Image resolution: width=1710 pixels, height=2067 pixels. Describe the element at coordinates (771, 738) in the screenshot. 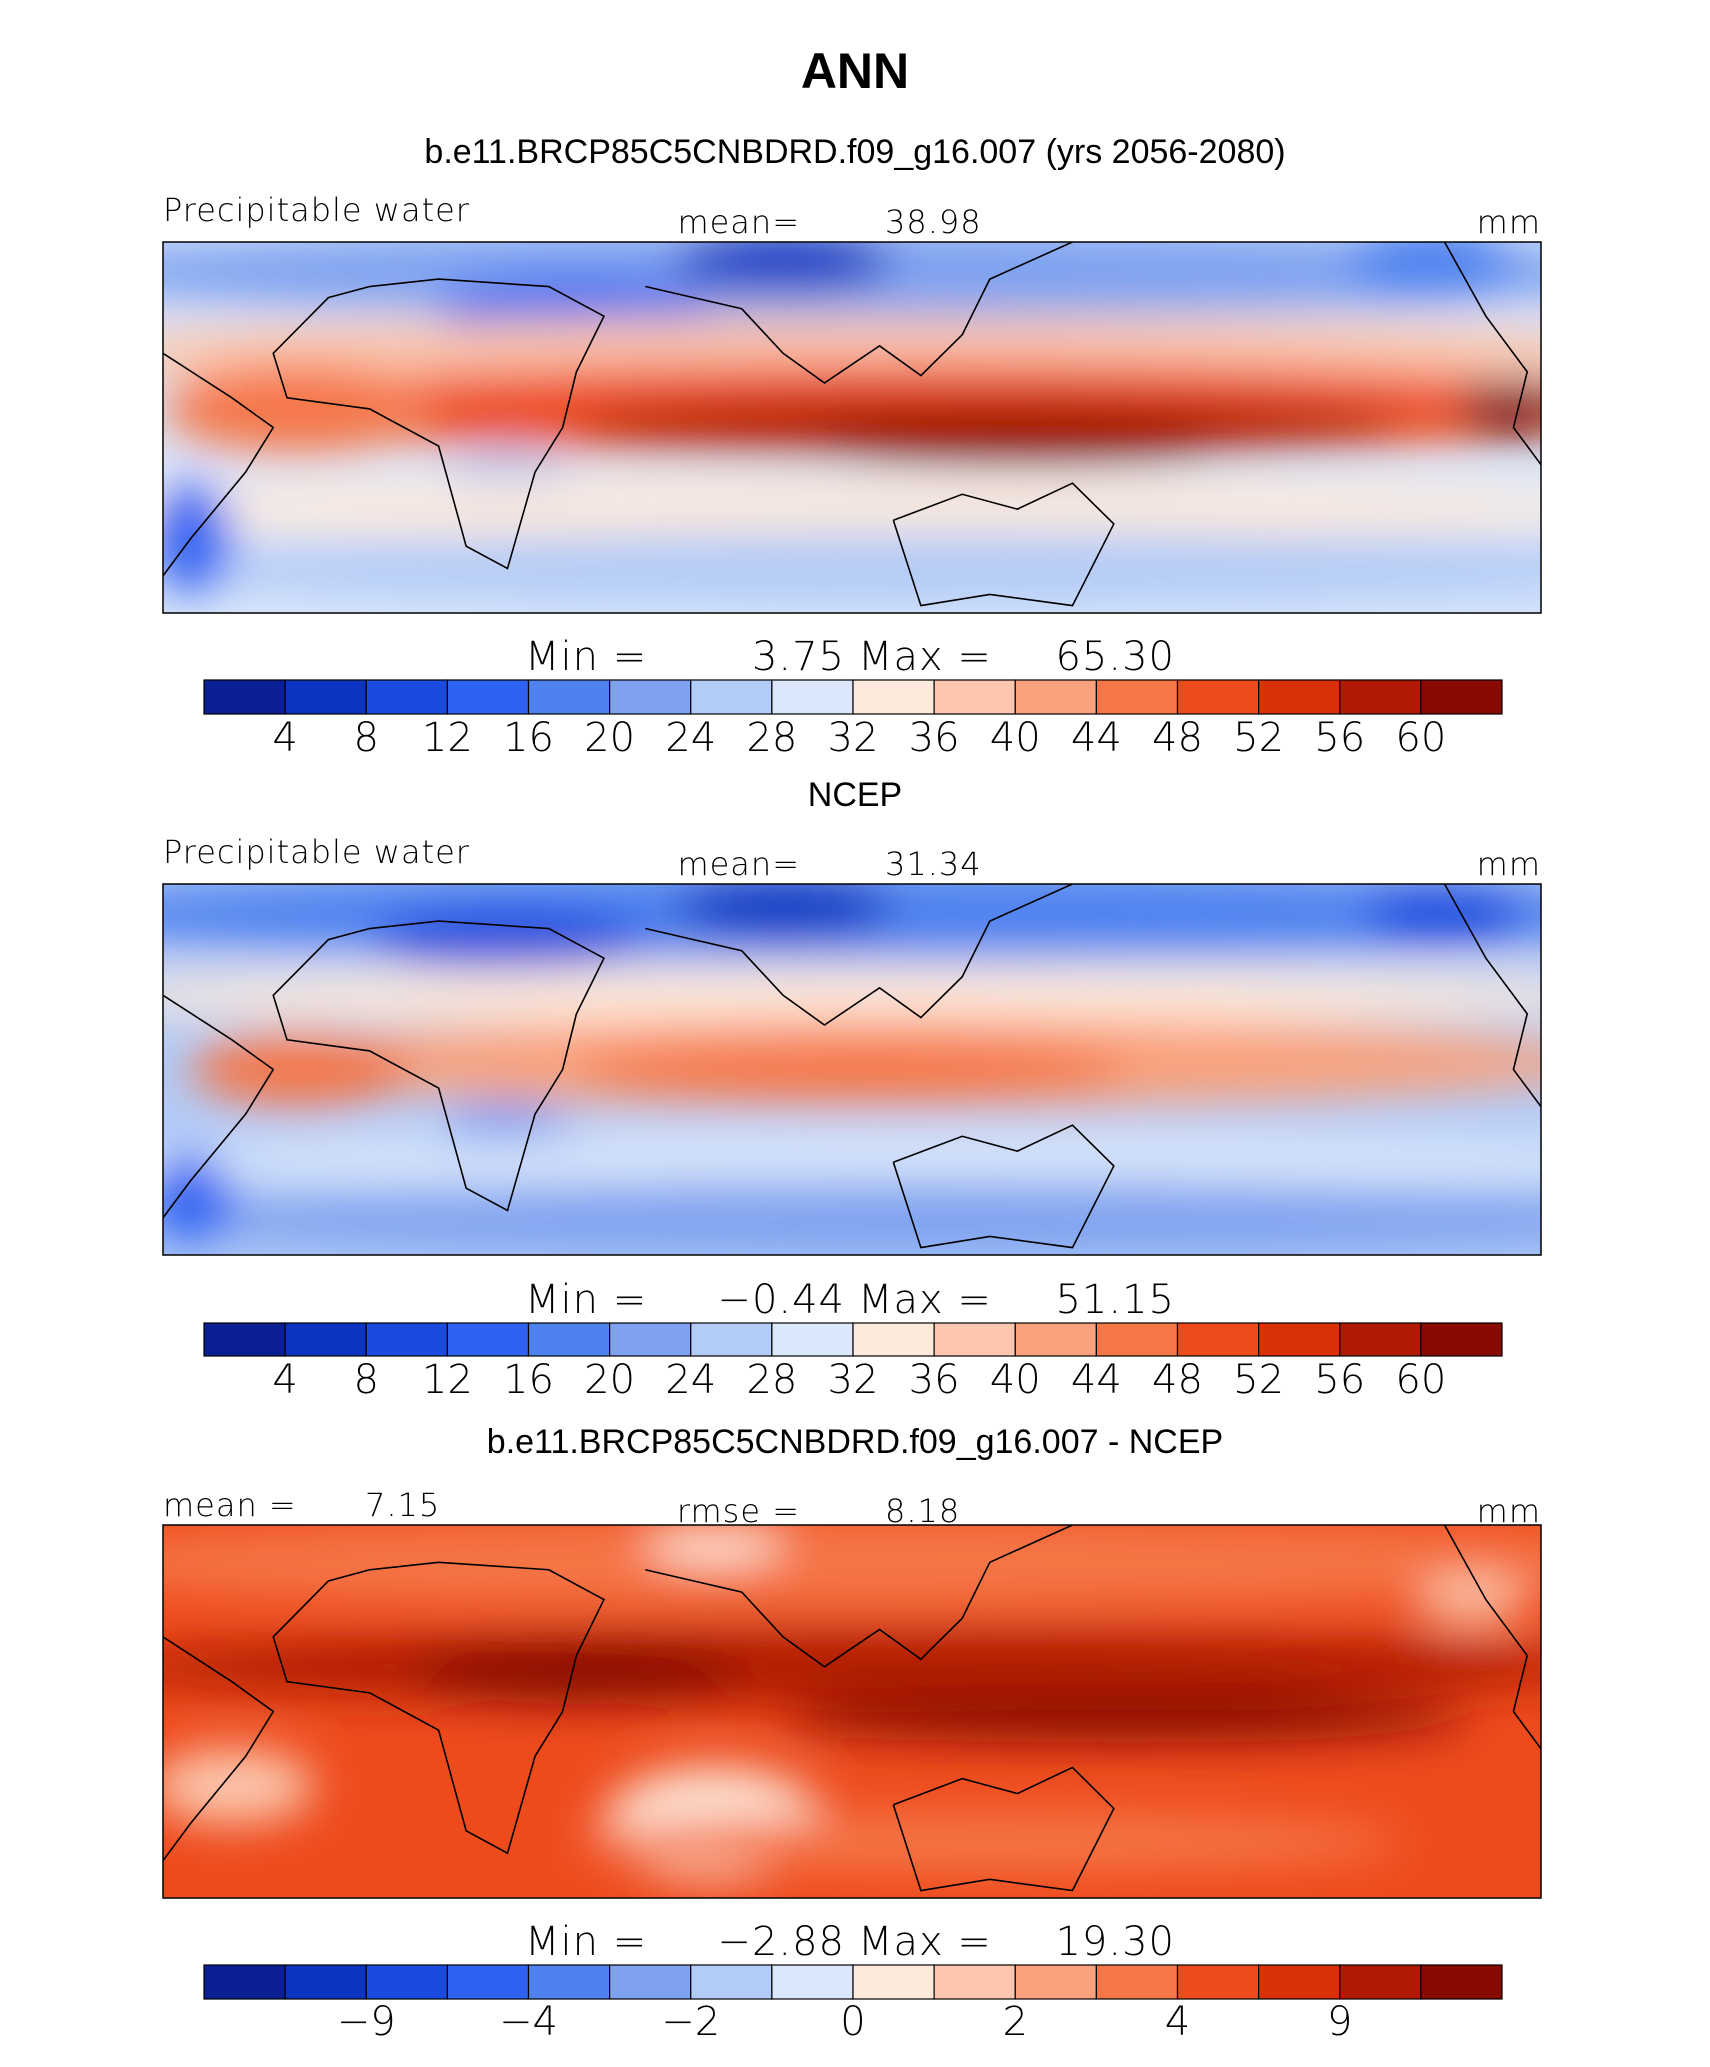

I see `colorbar-label: 28` at that location.